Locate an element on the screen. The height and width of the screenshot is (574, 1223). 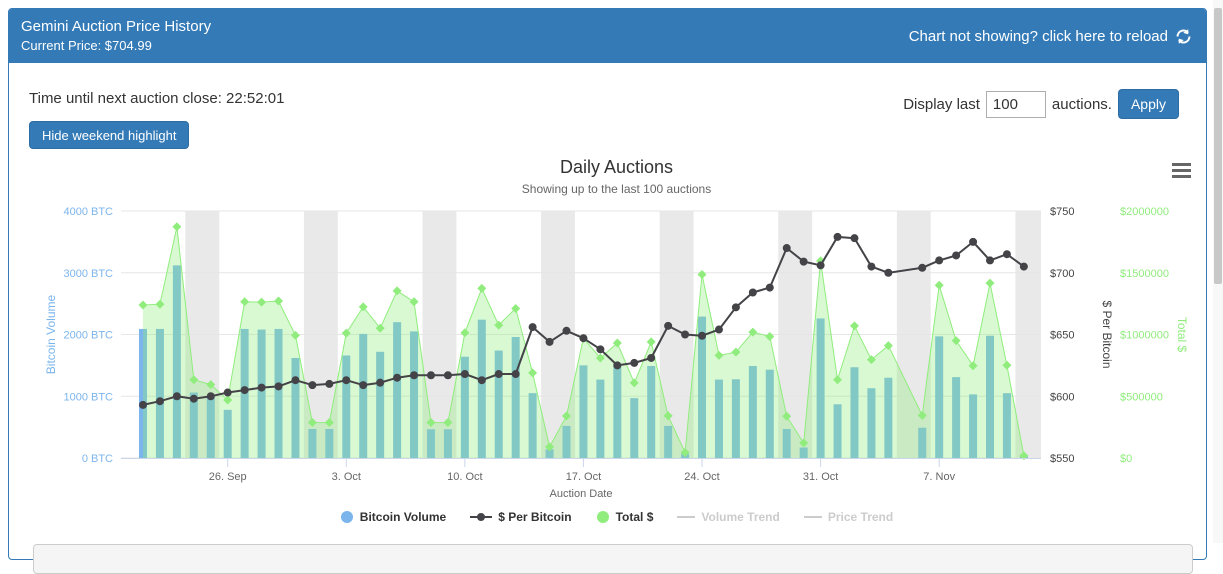
x-axis-title: Auction Date is located at coordinates (581, 494).